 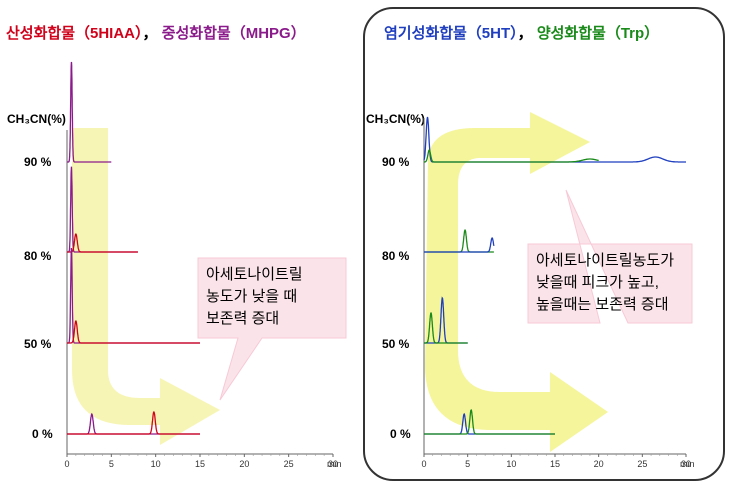 I want to click on right-x-tick-label-25: 25, so click(x=642, y=464).